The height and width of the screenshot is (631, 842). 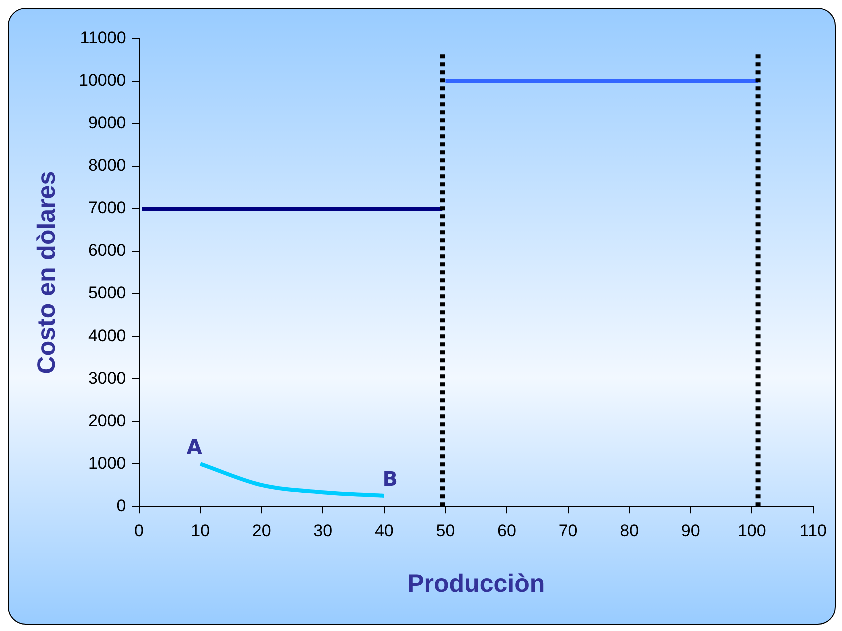 What do you see at coordinates (507, 530) in the screenshot?
I see `x-tick-label: 60` at bounding box center [507, 530].